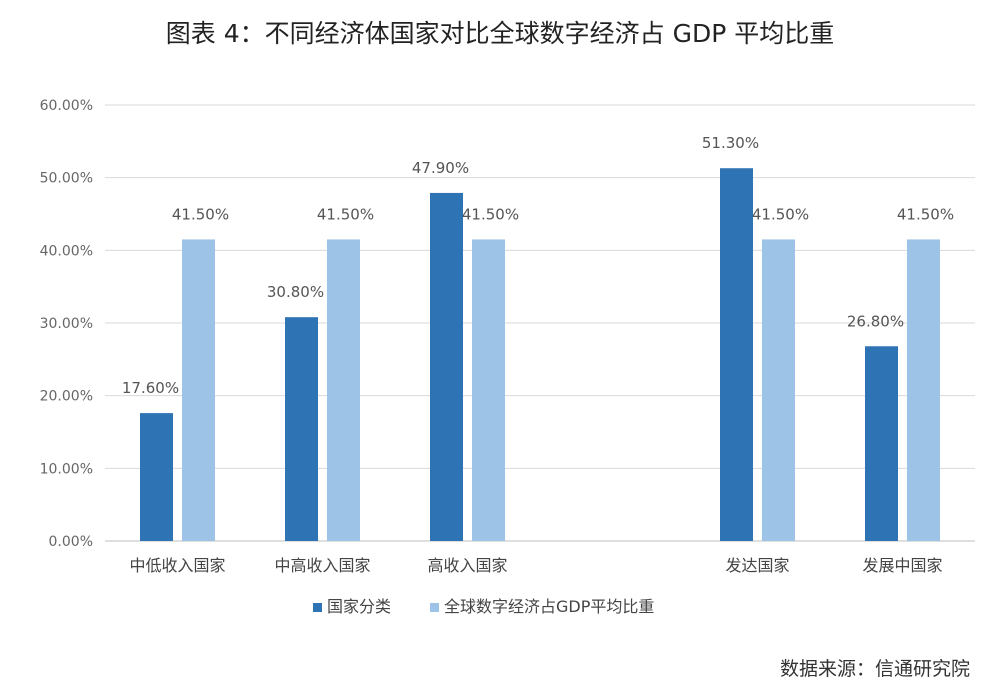 The image size is (1000, 697). I want to click on y-tick-label: 10.00%, so click(66, 469).